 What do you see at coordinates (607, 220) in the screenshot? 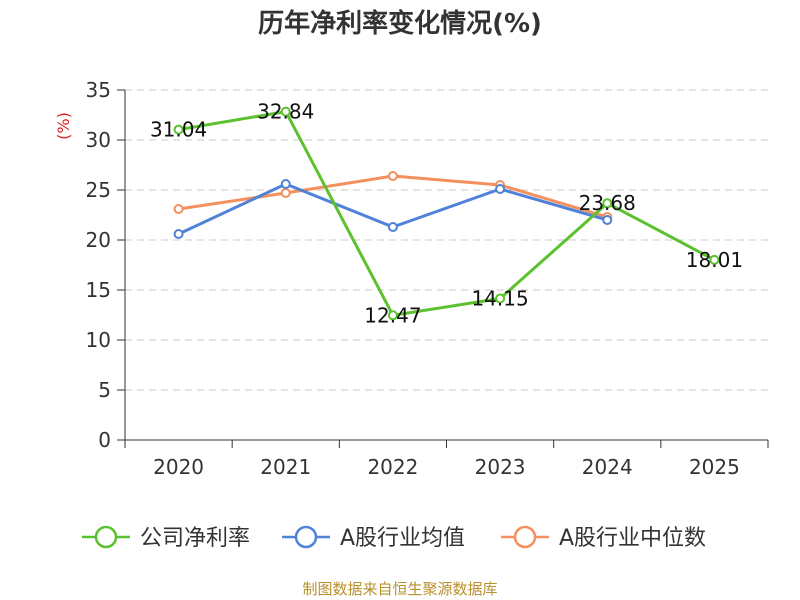
I see `point-1-2024` at bounding box center [607, 220].